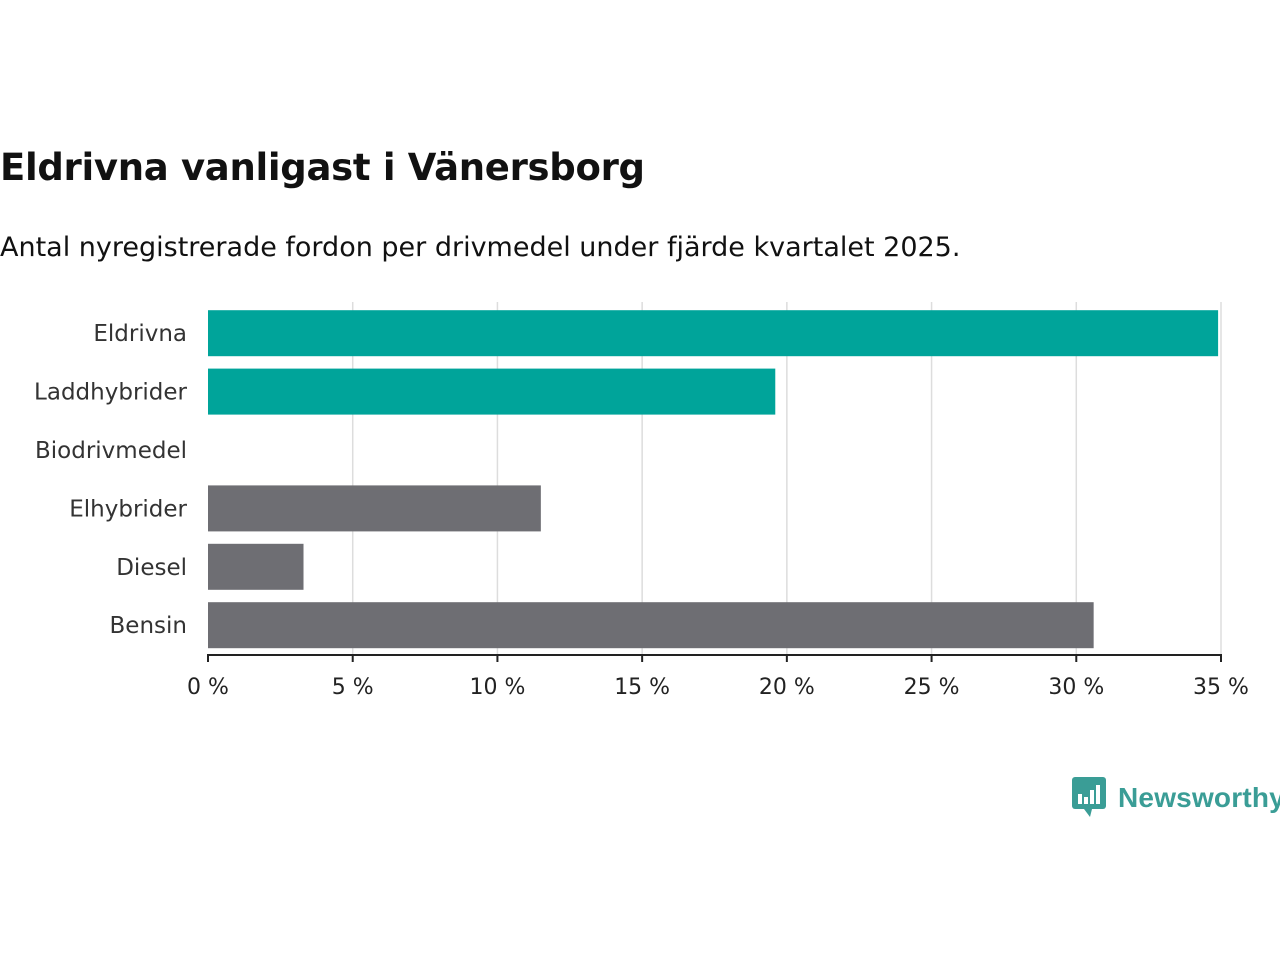 The width and height of the screenshot is (1280, 960). Describe the element at coordinates (492, 391) in the screenshot. I see `bar-laddhybrider` at that location.